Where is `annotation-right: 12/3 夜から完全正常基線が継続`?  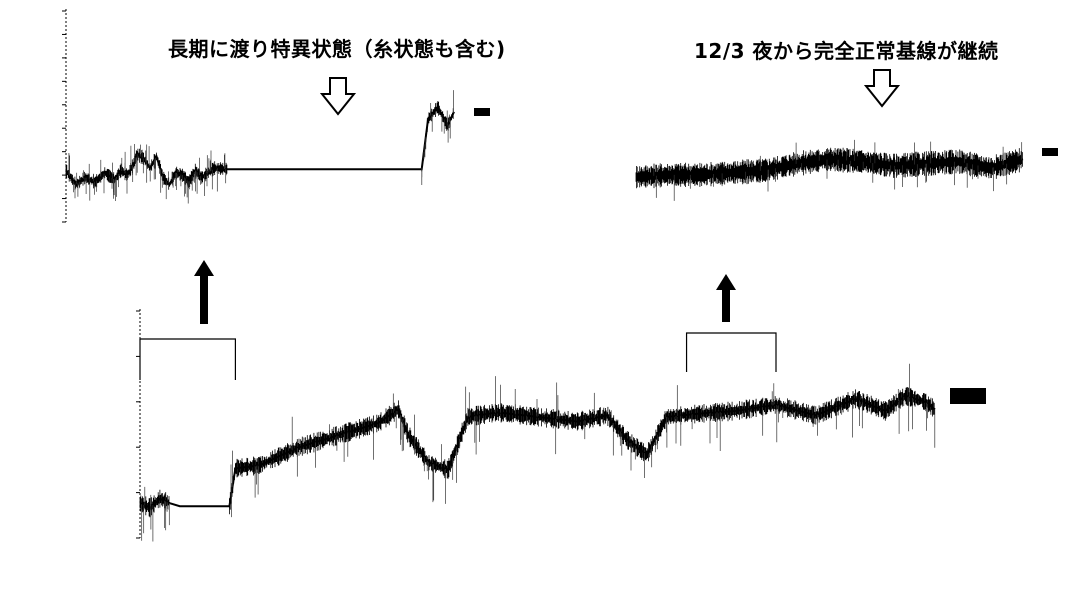 annotation-right: 12/3 夜から完全正常基線が継続 is located at coordinates (846, 51).